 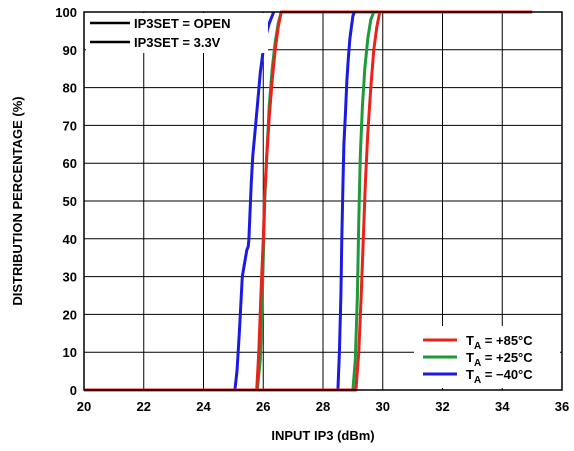 What do you see at coordinates (70, 277) in the screenshot?
I see `y-tick-label: 30` at bounding box center [70, 277].